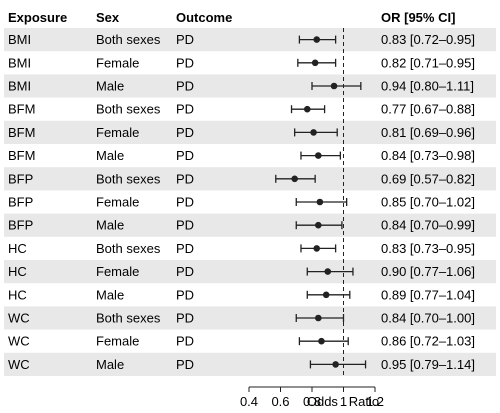 The width and height of the screenshot is (500, 413). Describe the element at coordinates (280, 401) in the screenshot. I see `x-tick-label: 0.6` at that location.